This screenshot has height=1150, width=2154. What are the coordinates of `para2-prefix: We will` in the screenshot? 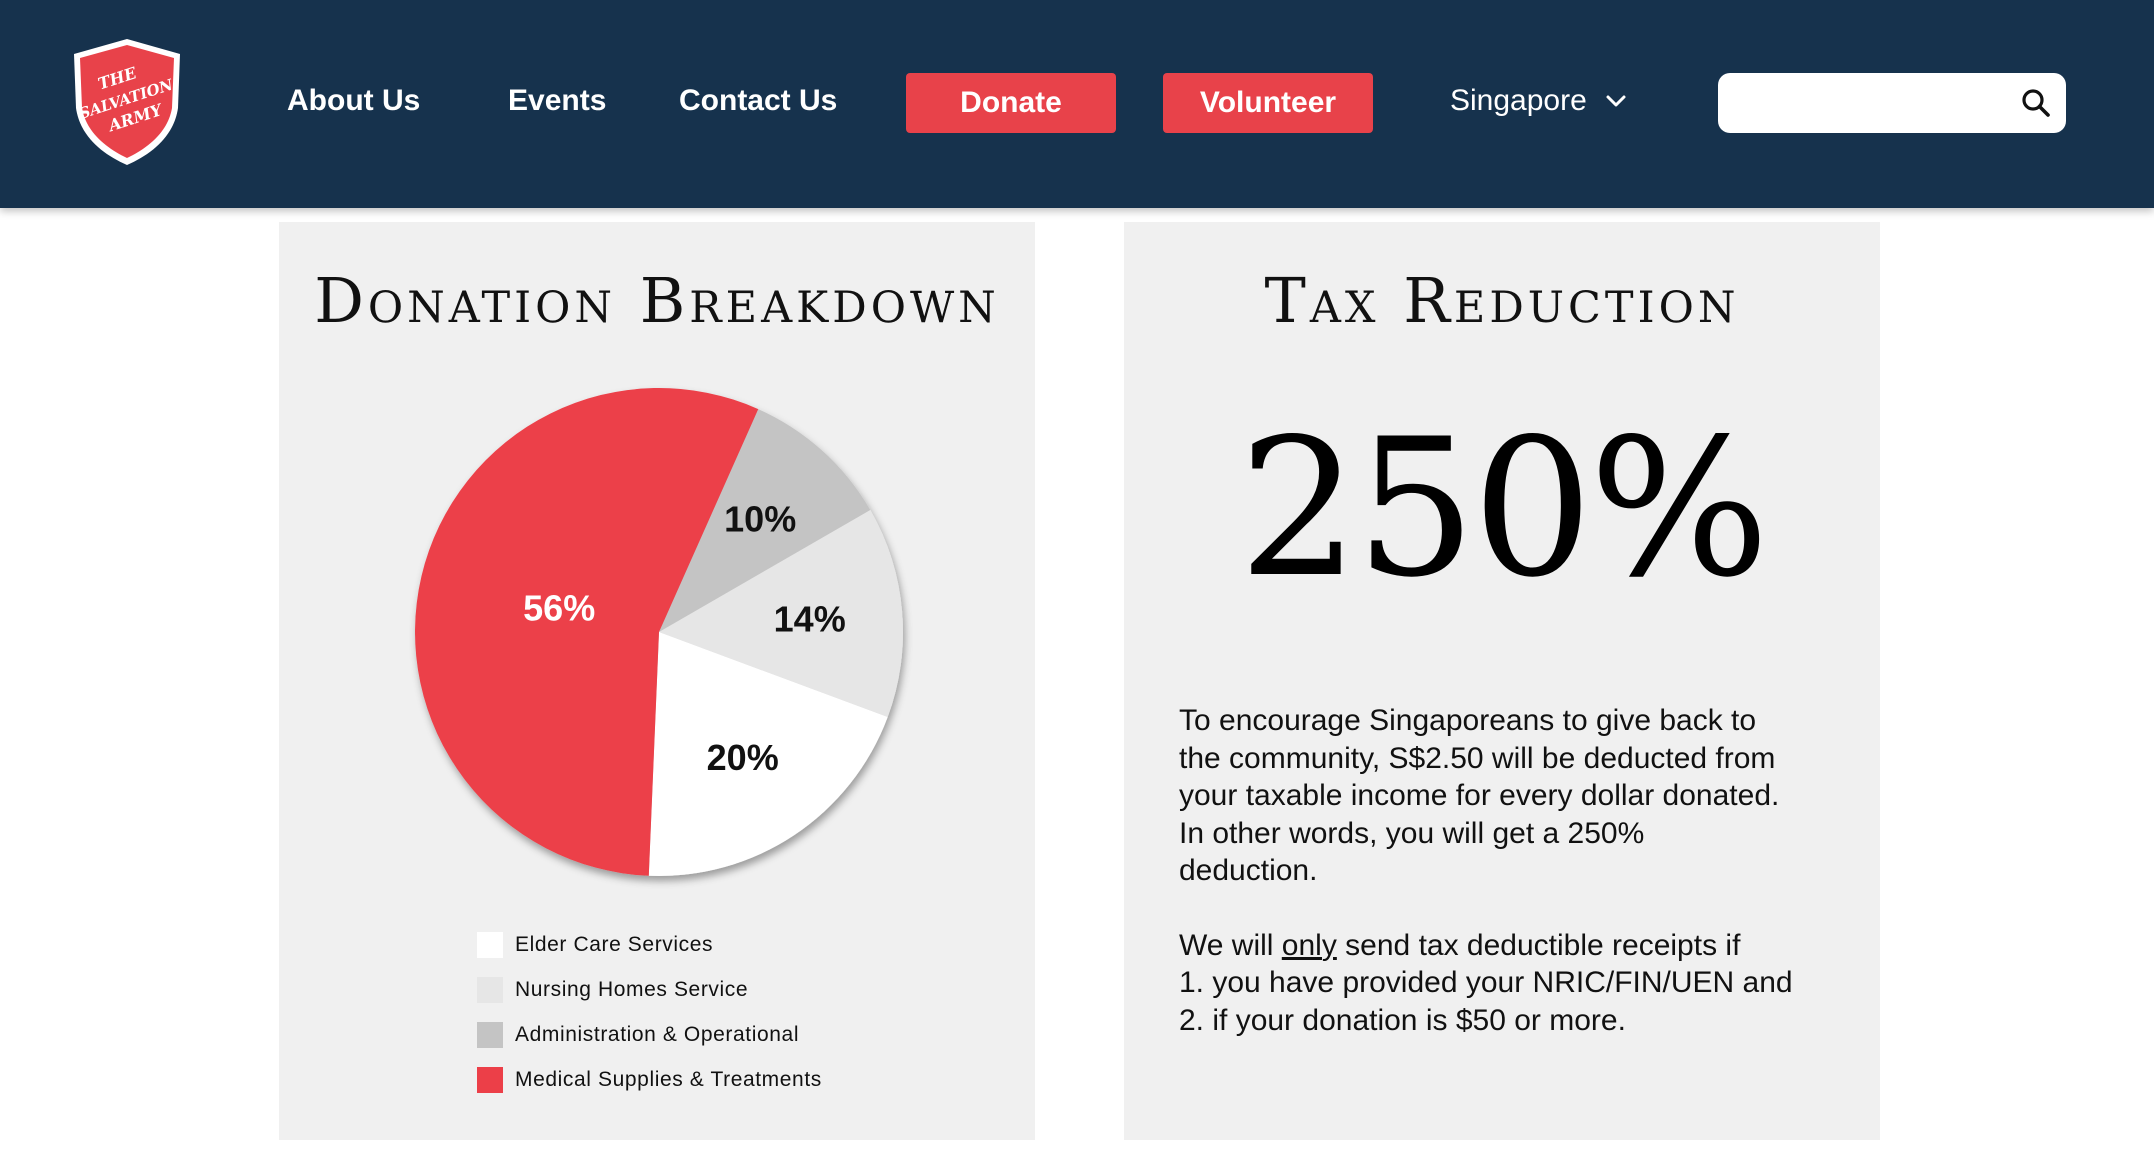 It's located at (1230, 945).